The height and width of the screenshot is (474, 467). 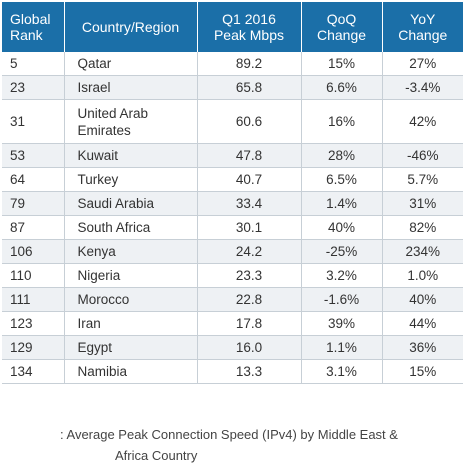 I want to click on header-peak-mbps: Q1 2016 Peak Mbps, so click(x=249, y=27).